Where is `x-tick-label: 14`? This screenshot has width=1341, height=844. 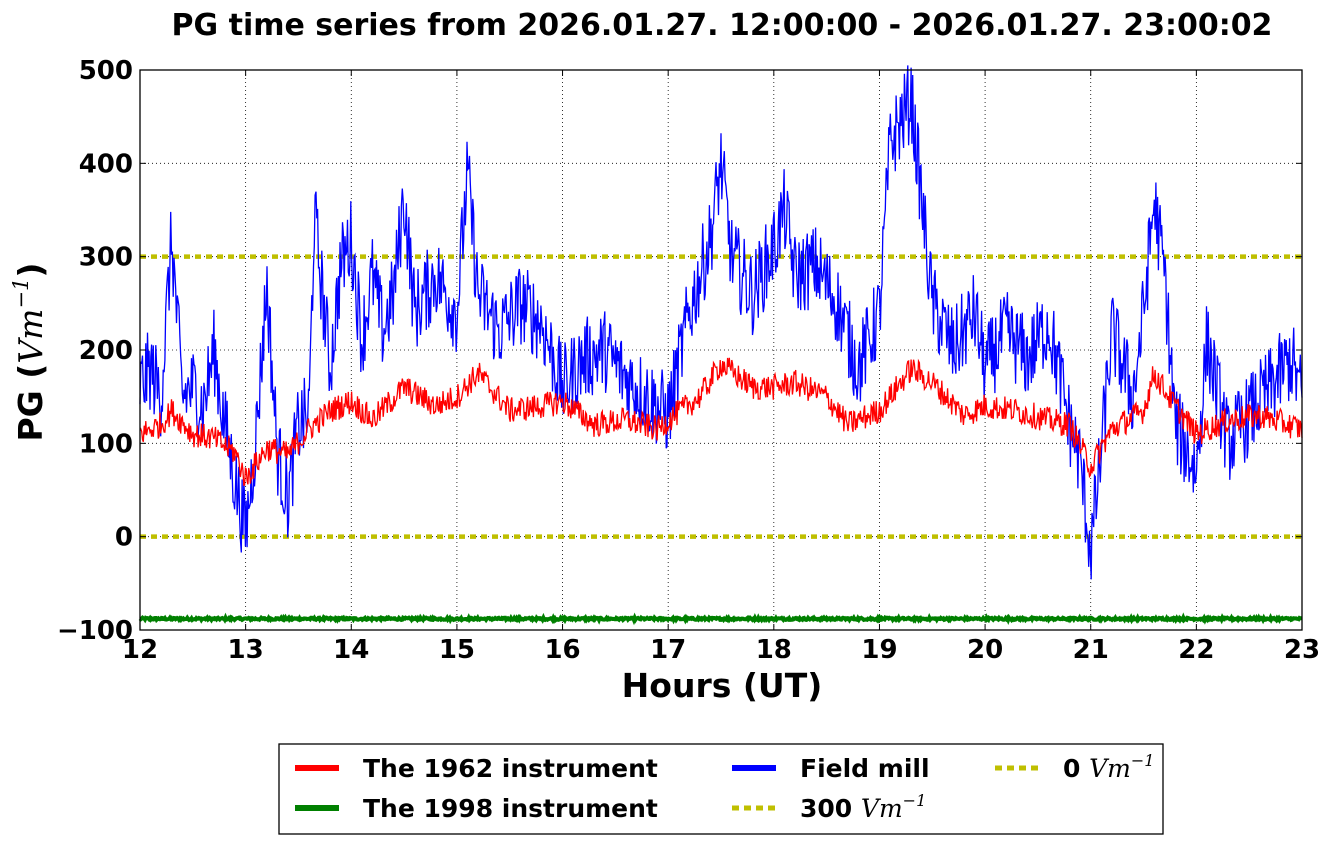 x-tick-label: 14 is located at coordinates (351, 650).